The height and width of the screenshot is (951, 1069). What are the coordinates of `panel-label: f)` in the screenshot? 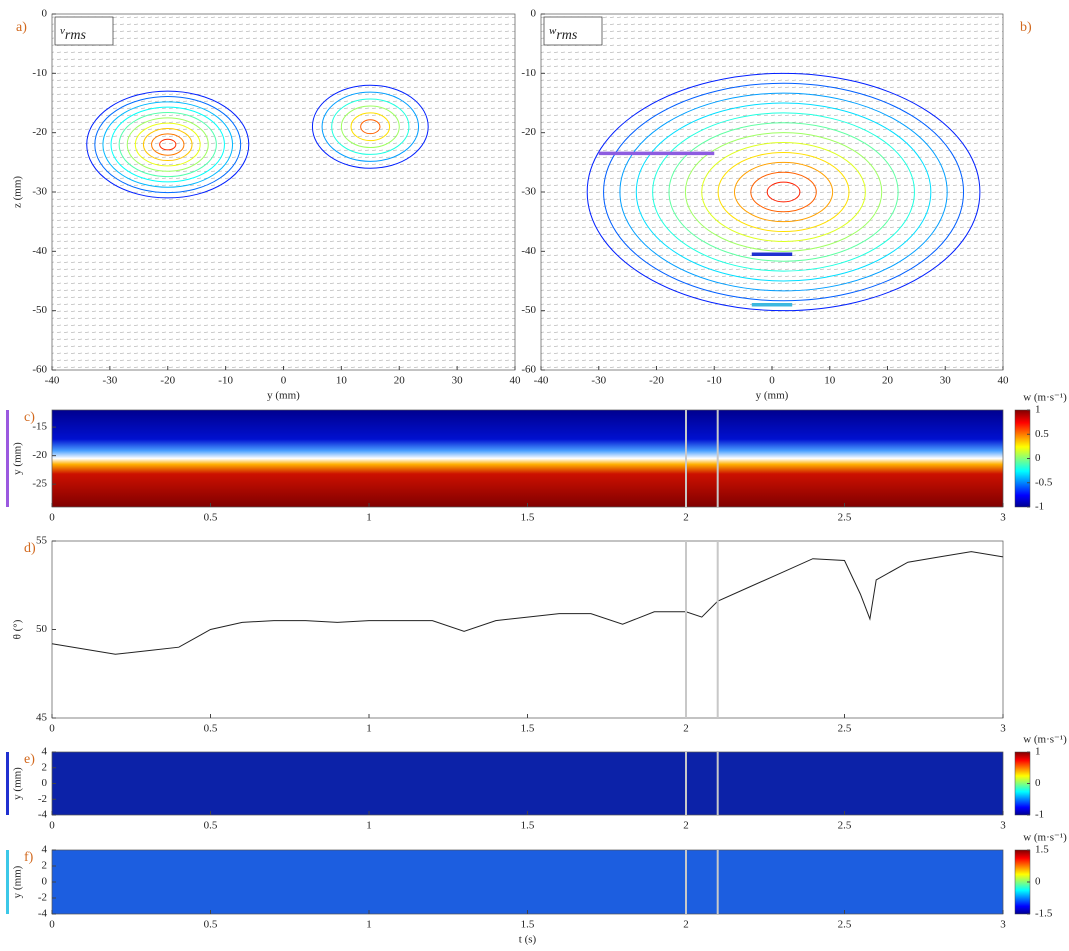 It's located at (29, 857).